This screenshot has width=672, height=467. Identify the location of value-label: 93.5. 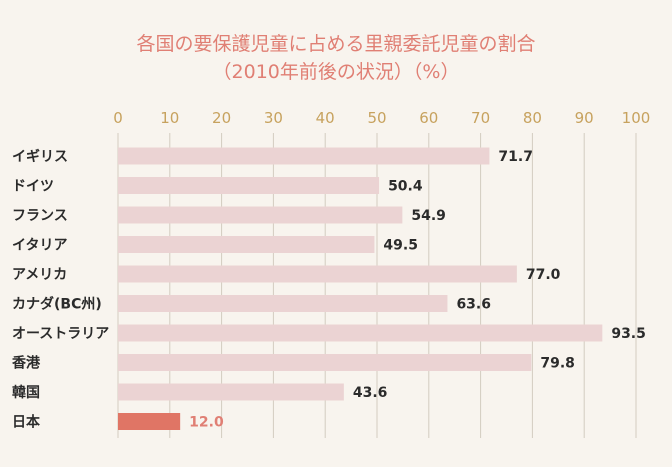
(628, 334).